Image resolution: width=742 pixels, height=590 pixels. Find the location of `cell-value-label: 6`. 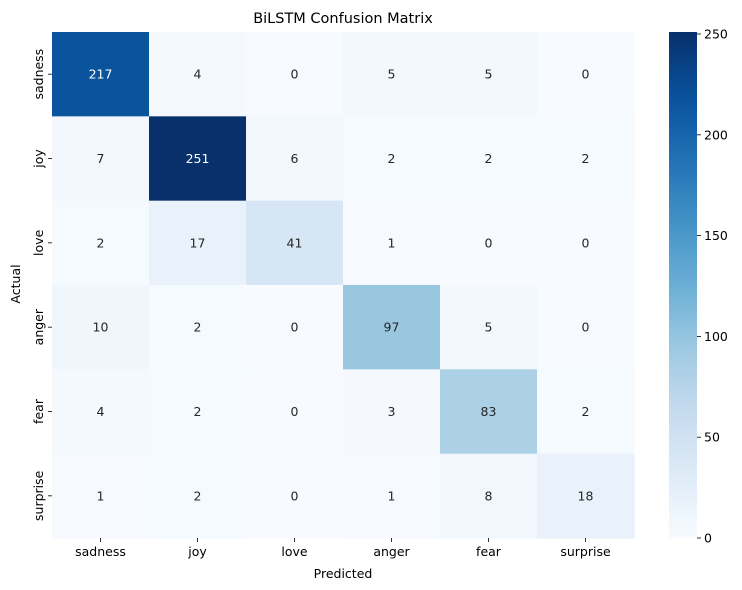

cell-value-label: 6 is located at coordinates (295, 158).